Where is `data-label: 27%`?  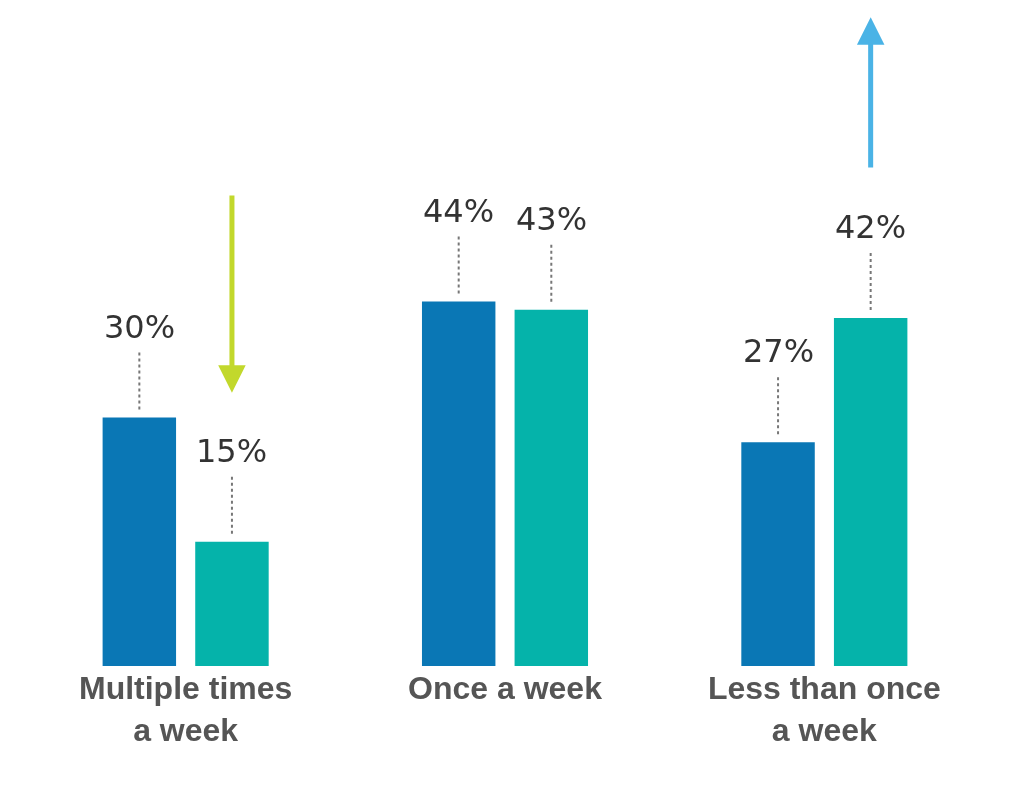
data-label: 27% is located at coordinates (779, 351).